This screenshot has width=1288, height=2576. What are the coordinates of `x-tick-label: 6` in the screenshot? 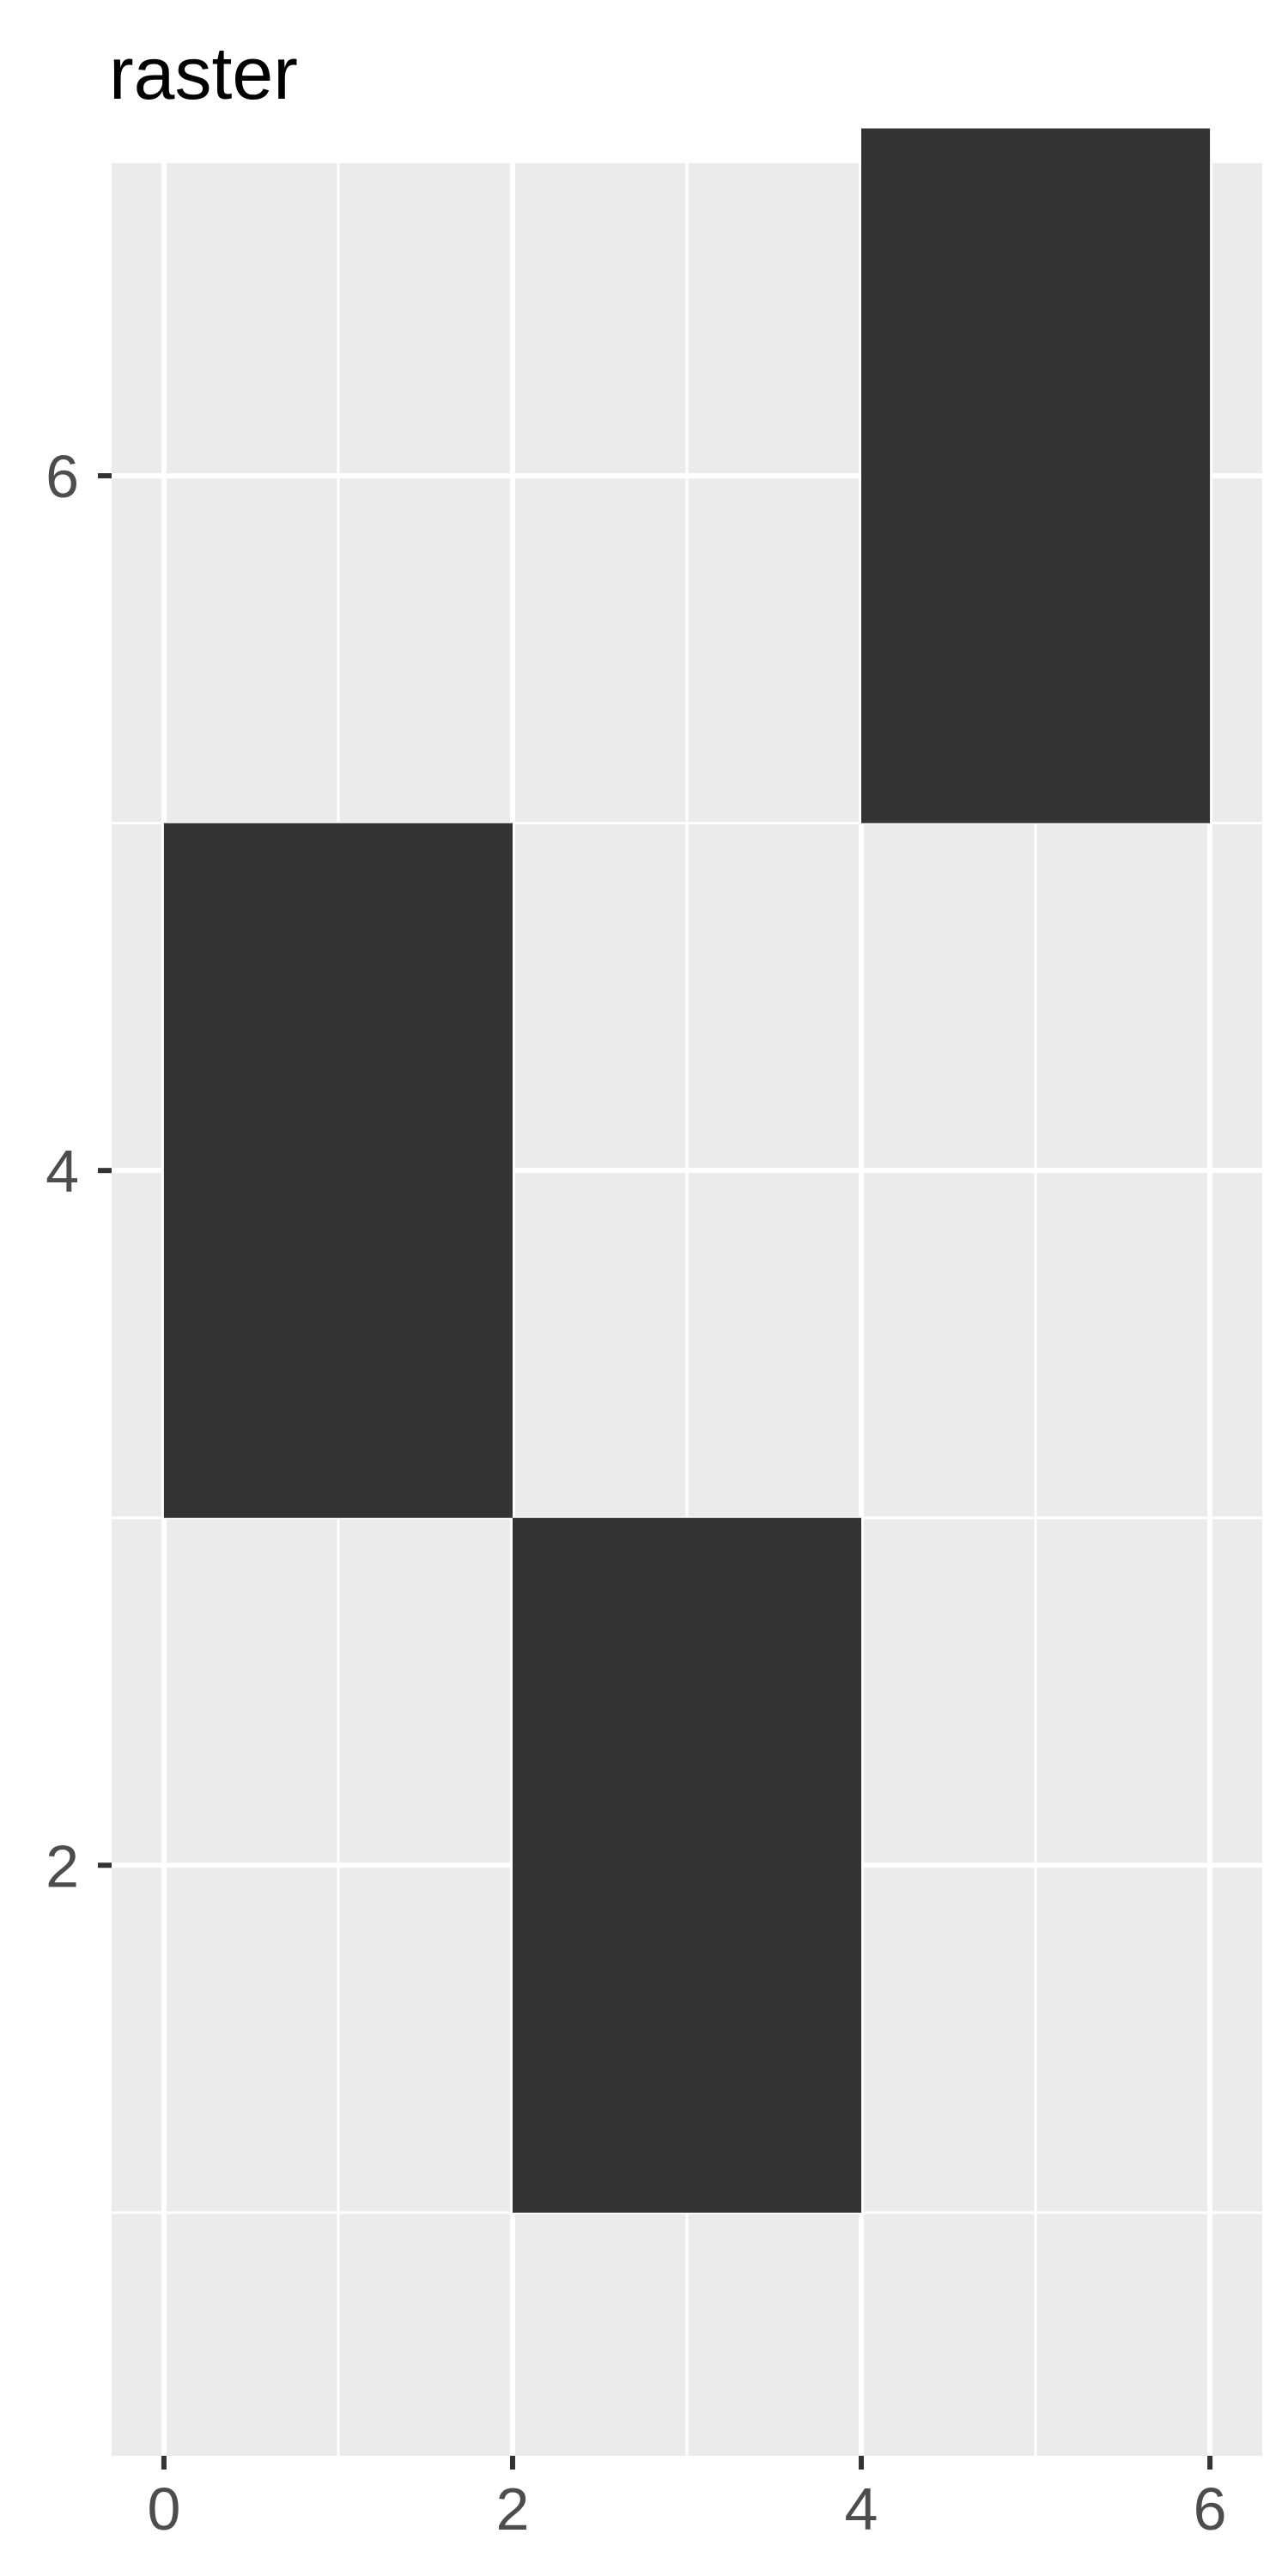 It's located at (1210, 2509).